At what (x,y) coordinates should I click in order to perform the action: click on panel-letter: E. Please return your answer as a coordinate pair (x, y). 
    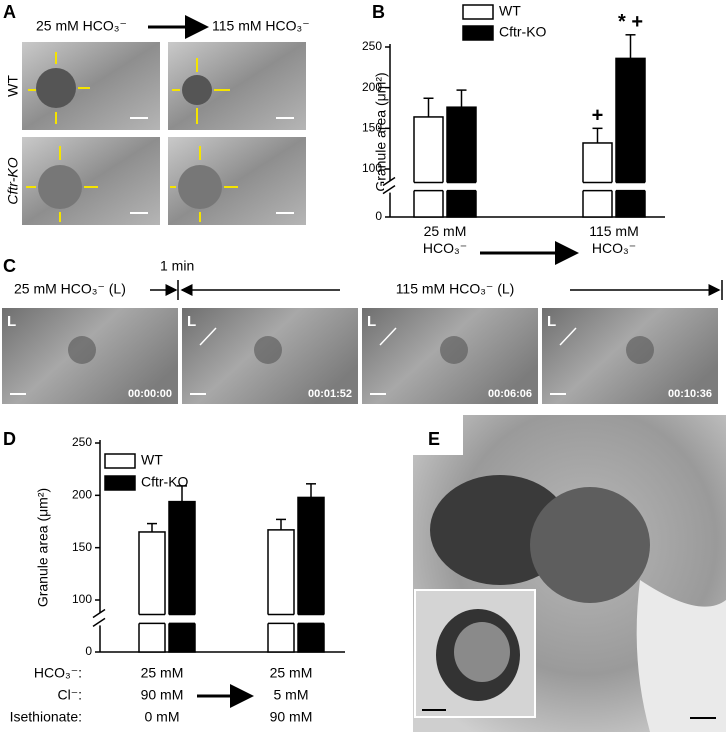
    Looking at the image, I should click on (434, 439).